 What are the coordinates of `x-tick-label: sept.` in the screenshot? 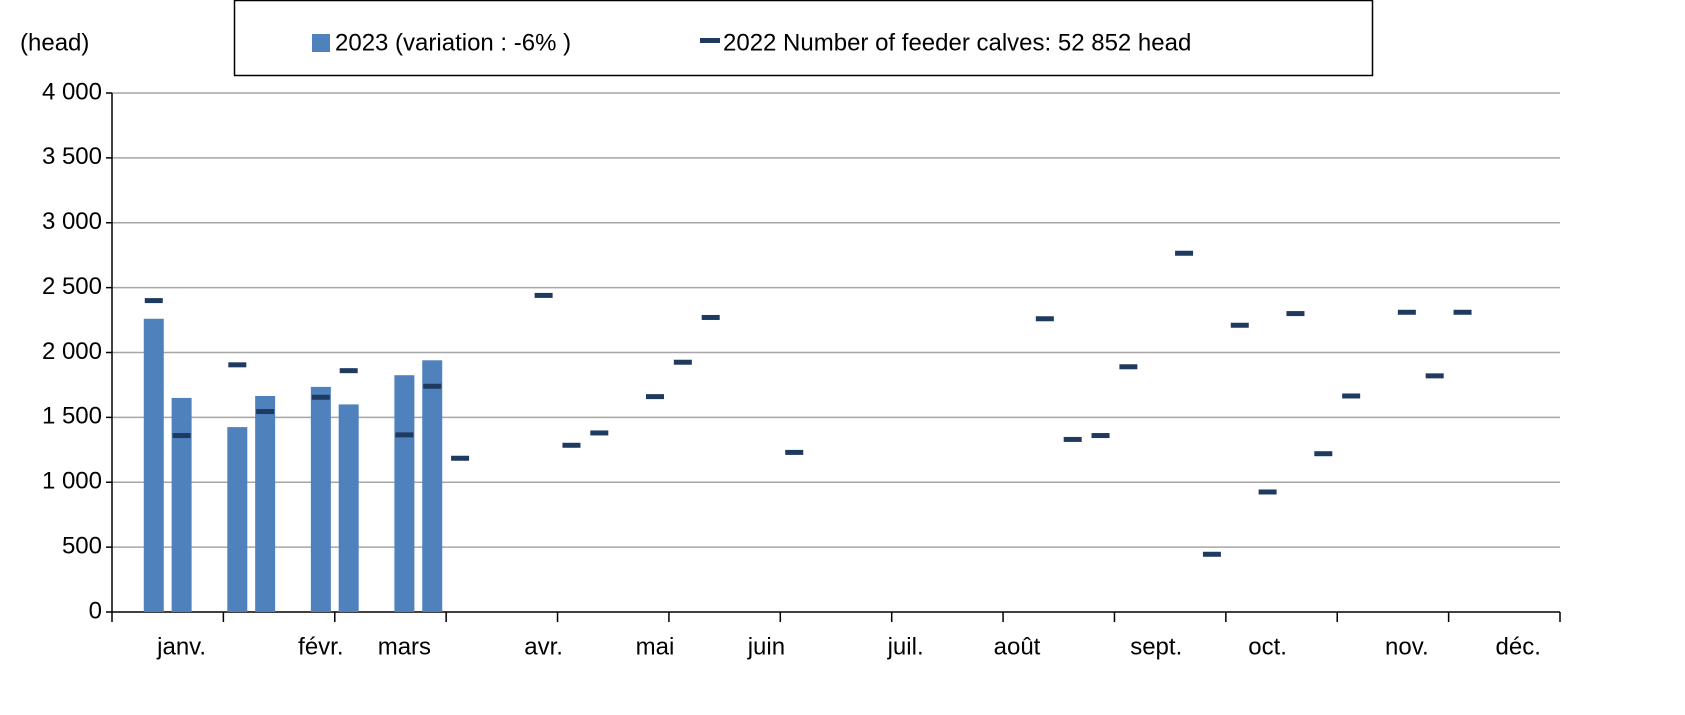 It's located at (1156, 646).